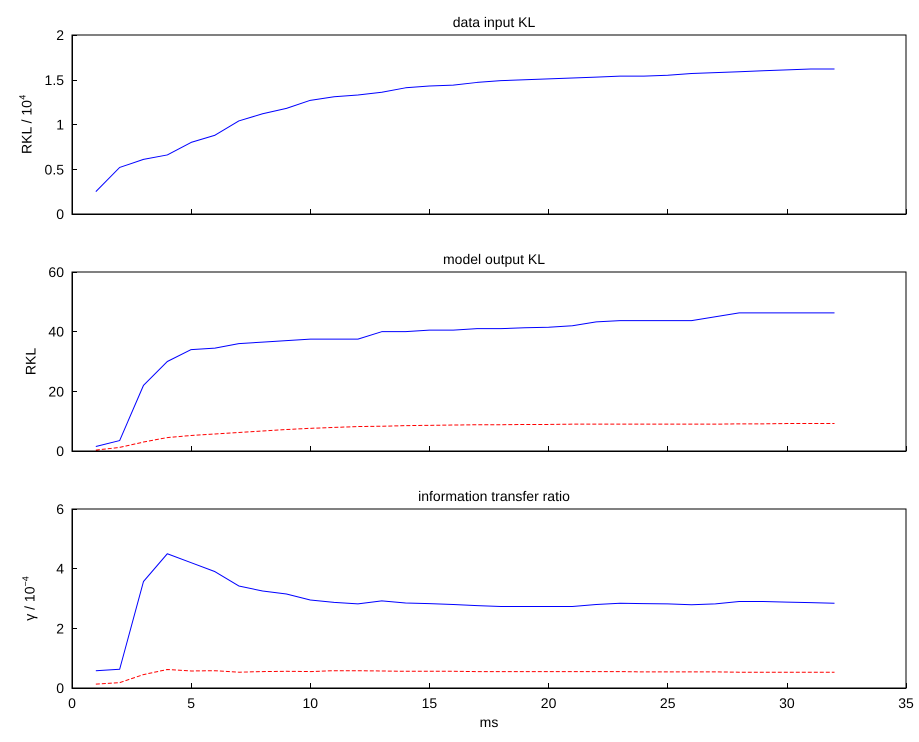 This screenshot has height=742, width=919. Describe the element at coordinates (60, 124) in the screenshot. I see `y-tick-label: 1` at that location.